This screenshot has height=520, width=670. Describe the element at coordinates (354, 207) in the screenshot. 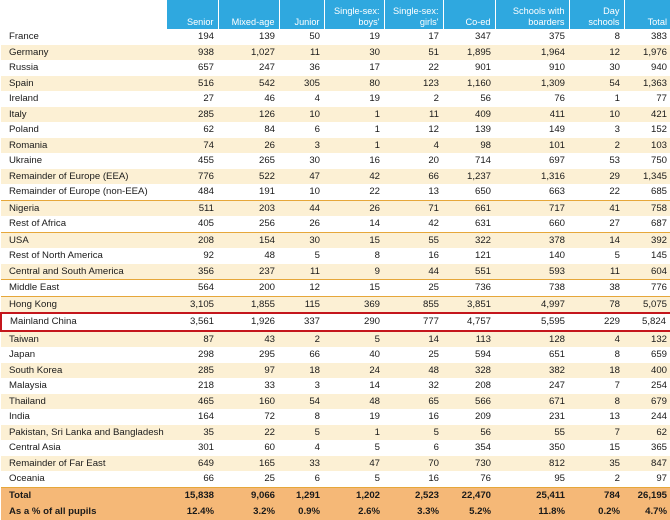

I see `cell-single-sex-boys: 26` at that location.